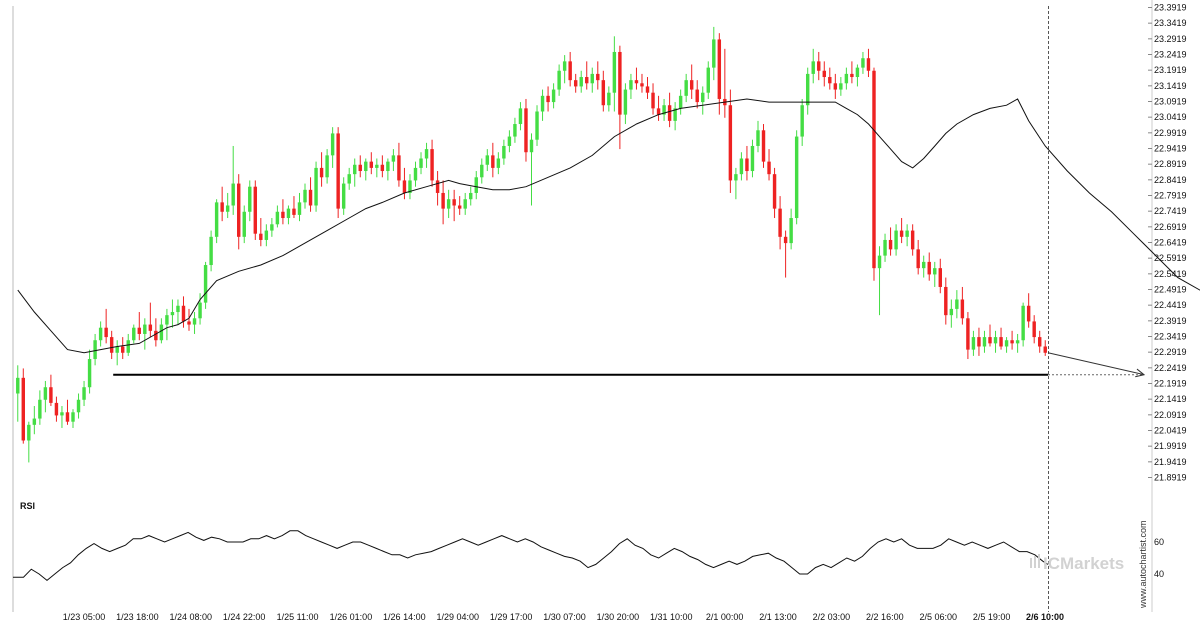 The image size is (1200, 630). Describe the element at coordinates (1170, 149) in the screenshot. I see `price-tick-label: 22.9419` at that location.